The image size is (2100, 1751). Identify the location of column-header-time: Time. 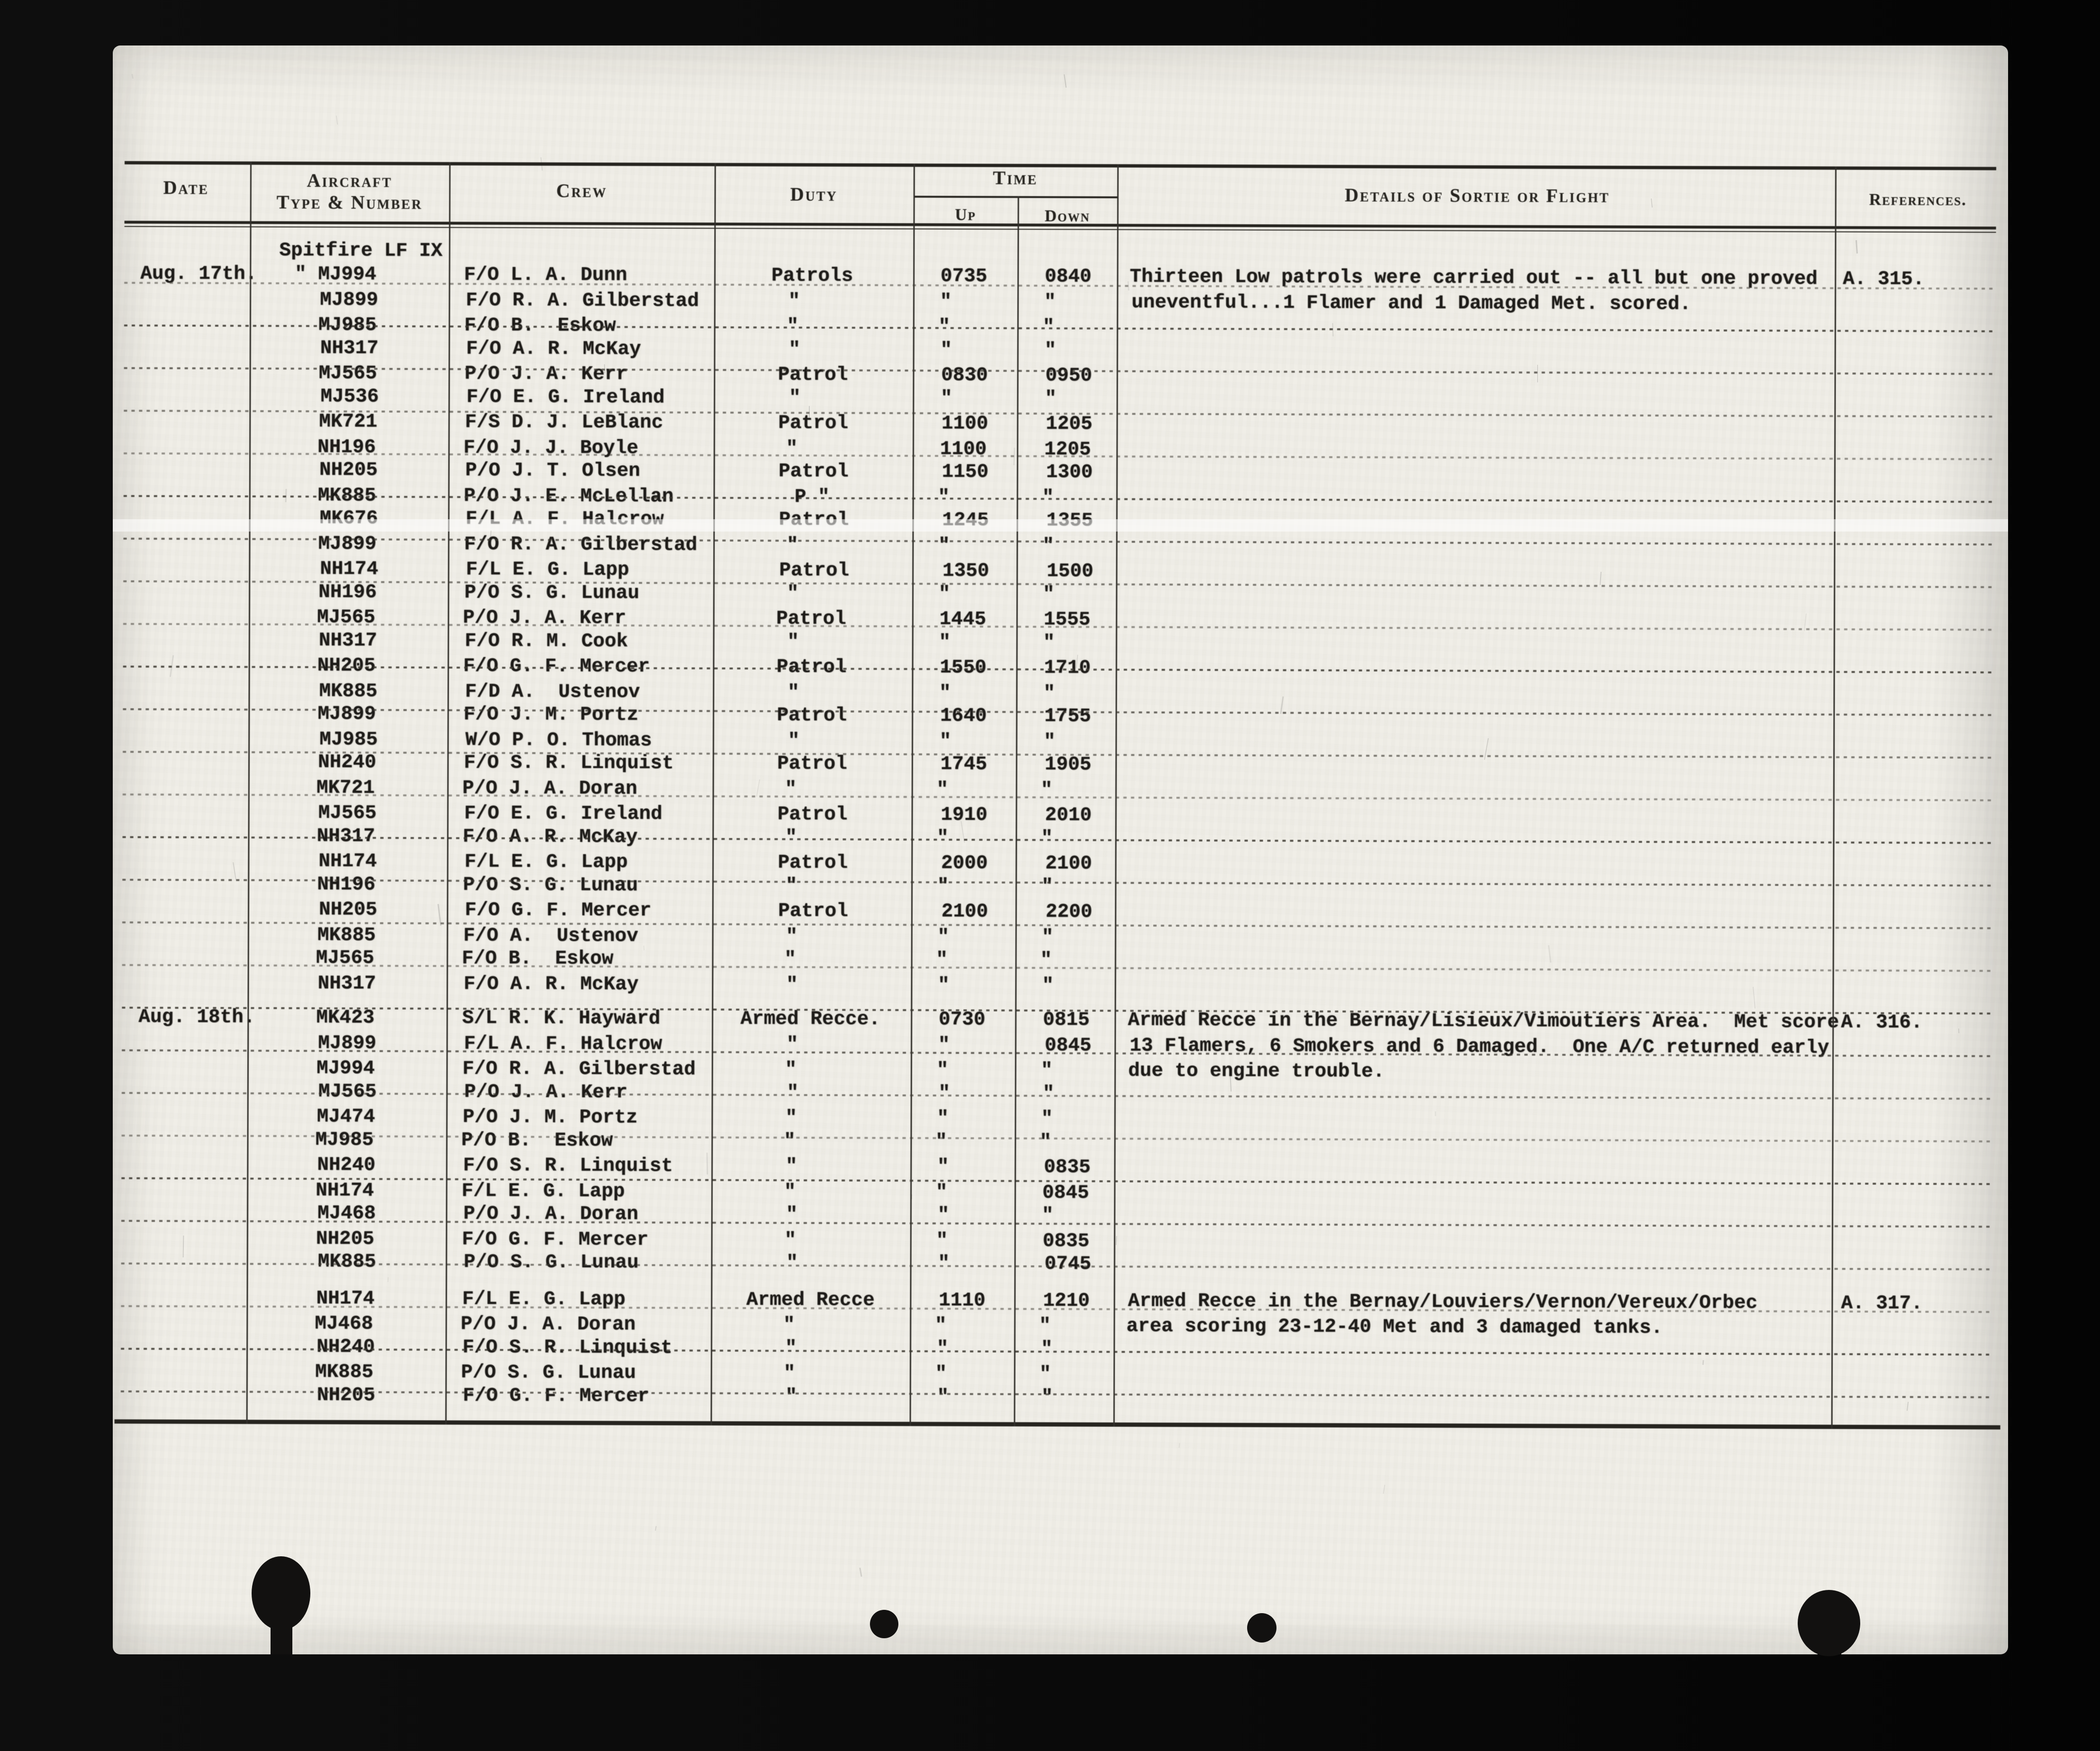
(1016, 178).